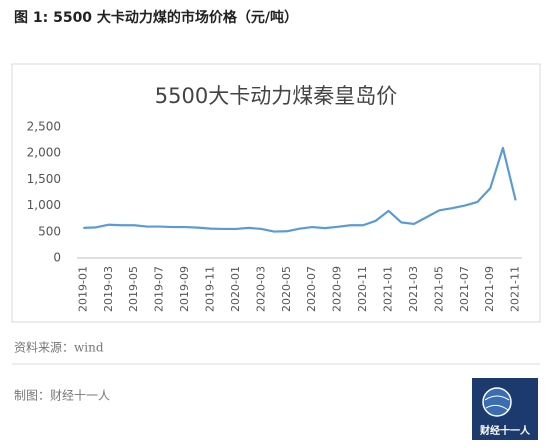 This screenshot has height=448, width=556. I want to click on x-tick-label: 2021-11, so click(515, 289).